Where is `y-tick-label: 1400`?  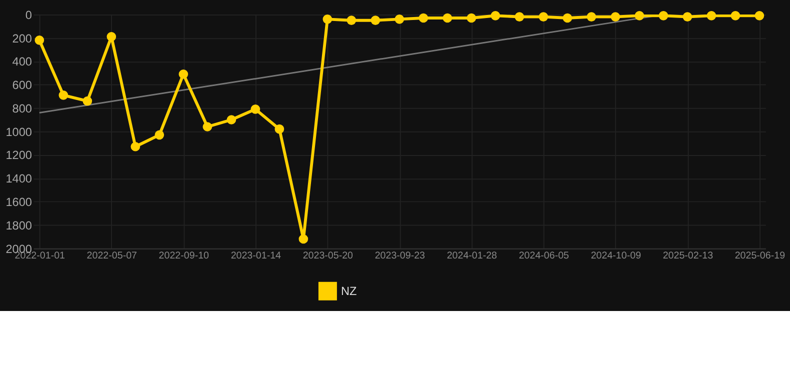
y-tick-label: 1400 is located at coordinates (19, 179).